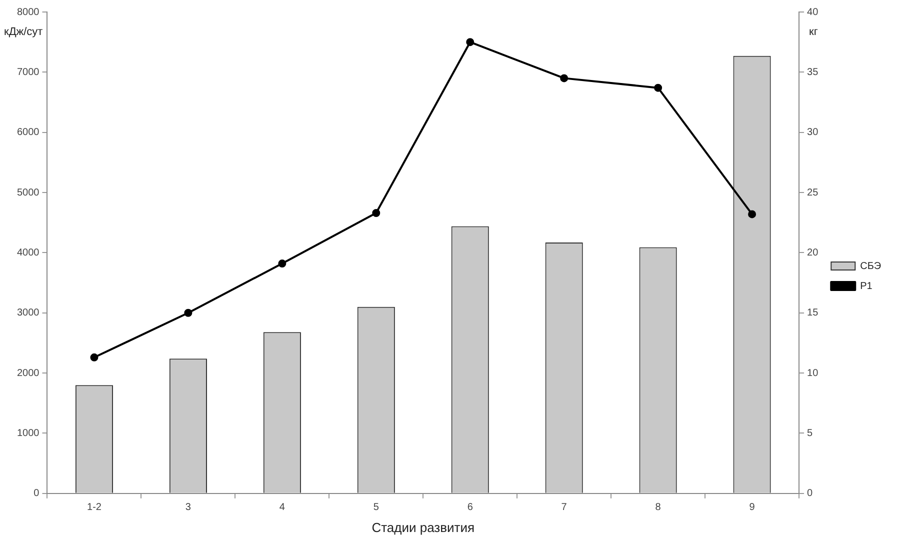 The image size is (899, 546). Describe the element at coordinates (813, 72) in the screenshot. I see `y2-tick-label: 35` at that location.